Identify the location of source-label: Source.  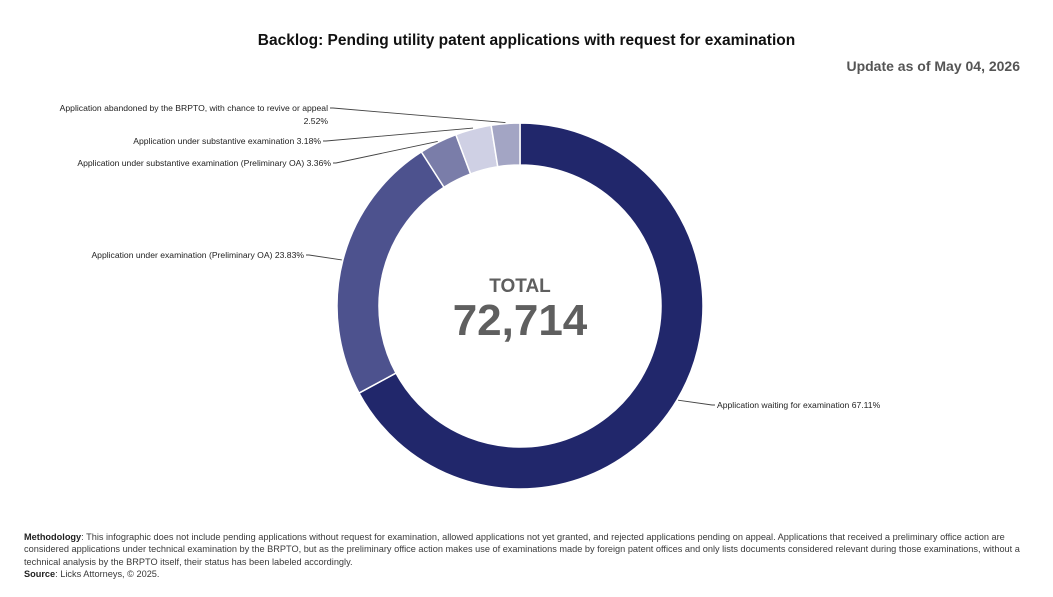
(40, 573).